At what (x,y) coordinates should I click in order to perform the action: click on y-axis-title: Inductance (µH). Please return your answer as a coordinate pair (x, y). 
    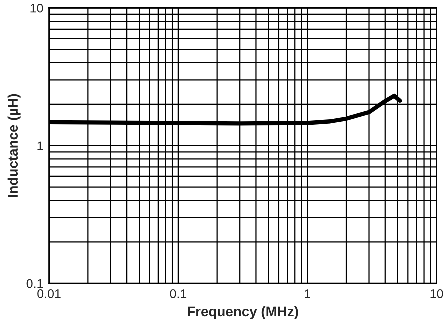
    Looking at the image, I should click on (14, 146).